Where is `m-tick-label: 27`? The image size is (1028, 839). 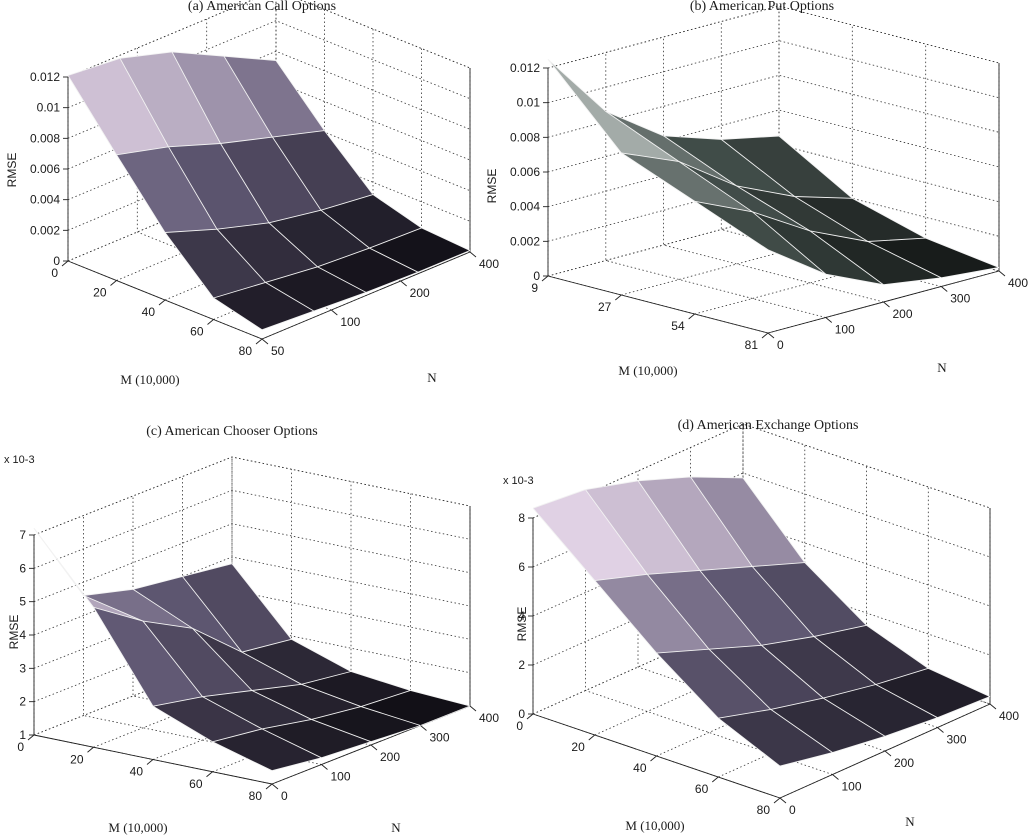 m-tick-label: 27 is located at coordinates (605, 307).